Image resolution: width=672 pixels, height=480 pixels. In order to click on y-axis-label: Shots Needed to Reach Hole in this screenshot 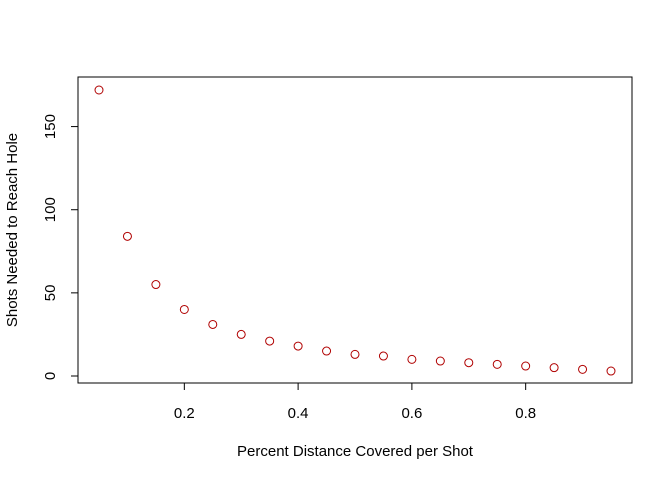, I will do `click(12, 230)`.